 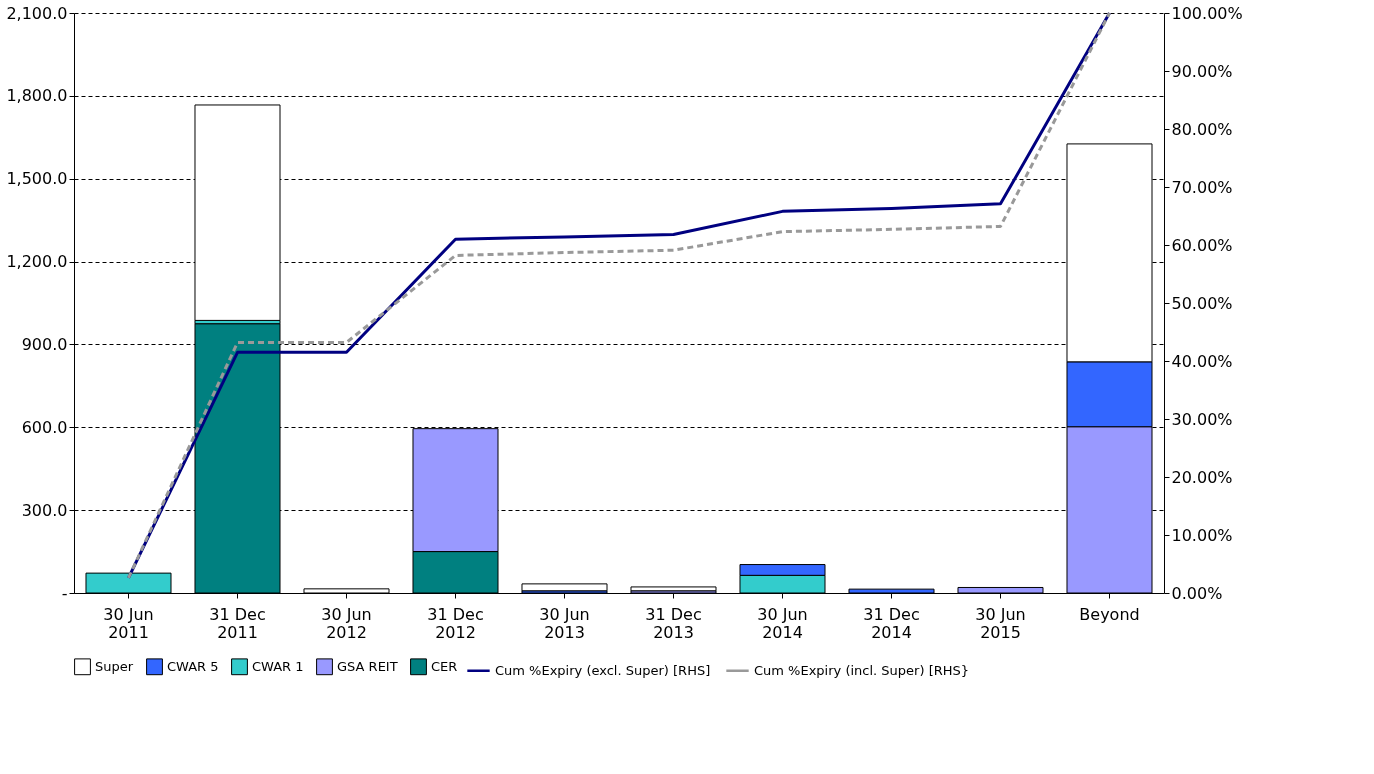 I want to click on x-tick-label: 31 Dec 2014, so click(x=891, y=623).